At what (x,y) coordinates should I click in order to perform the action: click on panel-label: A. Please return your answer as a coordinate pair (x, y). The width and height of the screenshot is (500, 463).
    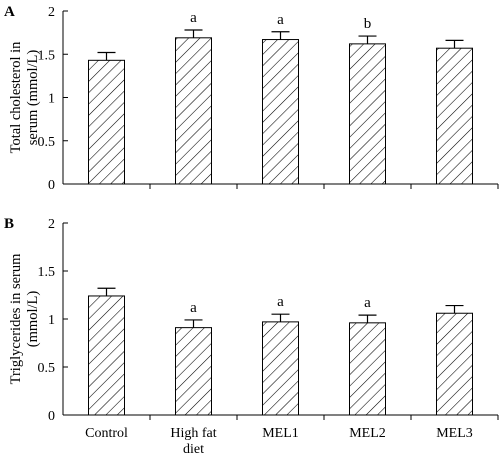
    Looking at the image, I should click on (9, 12).